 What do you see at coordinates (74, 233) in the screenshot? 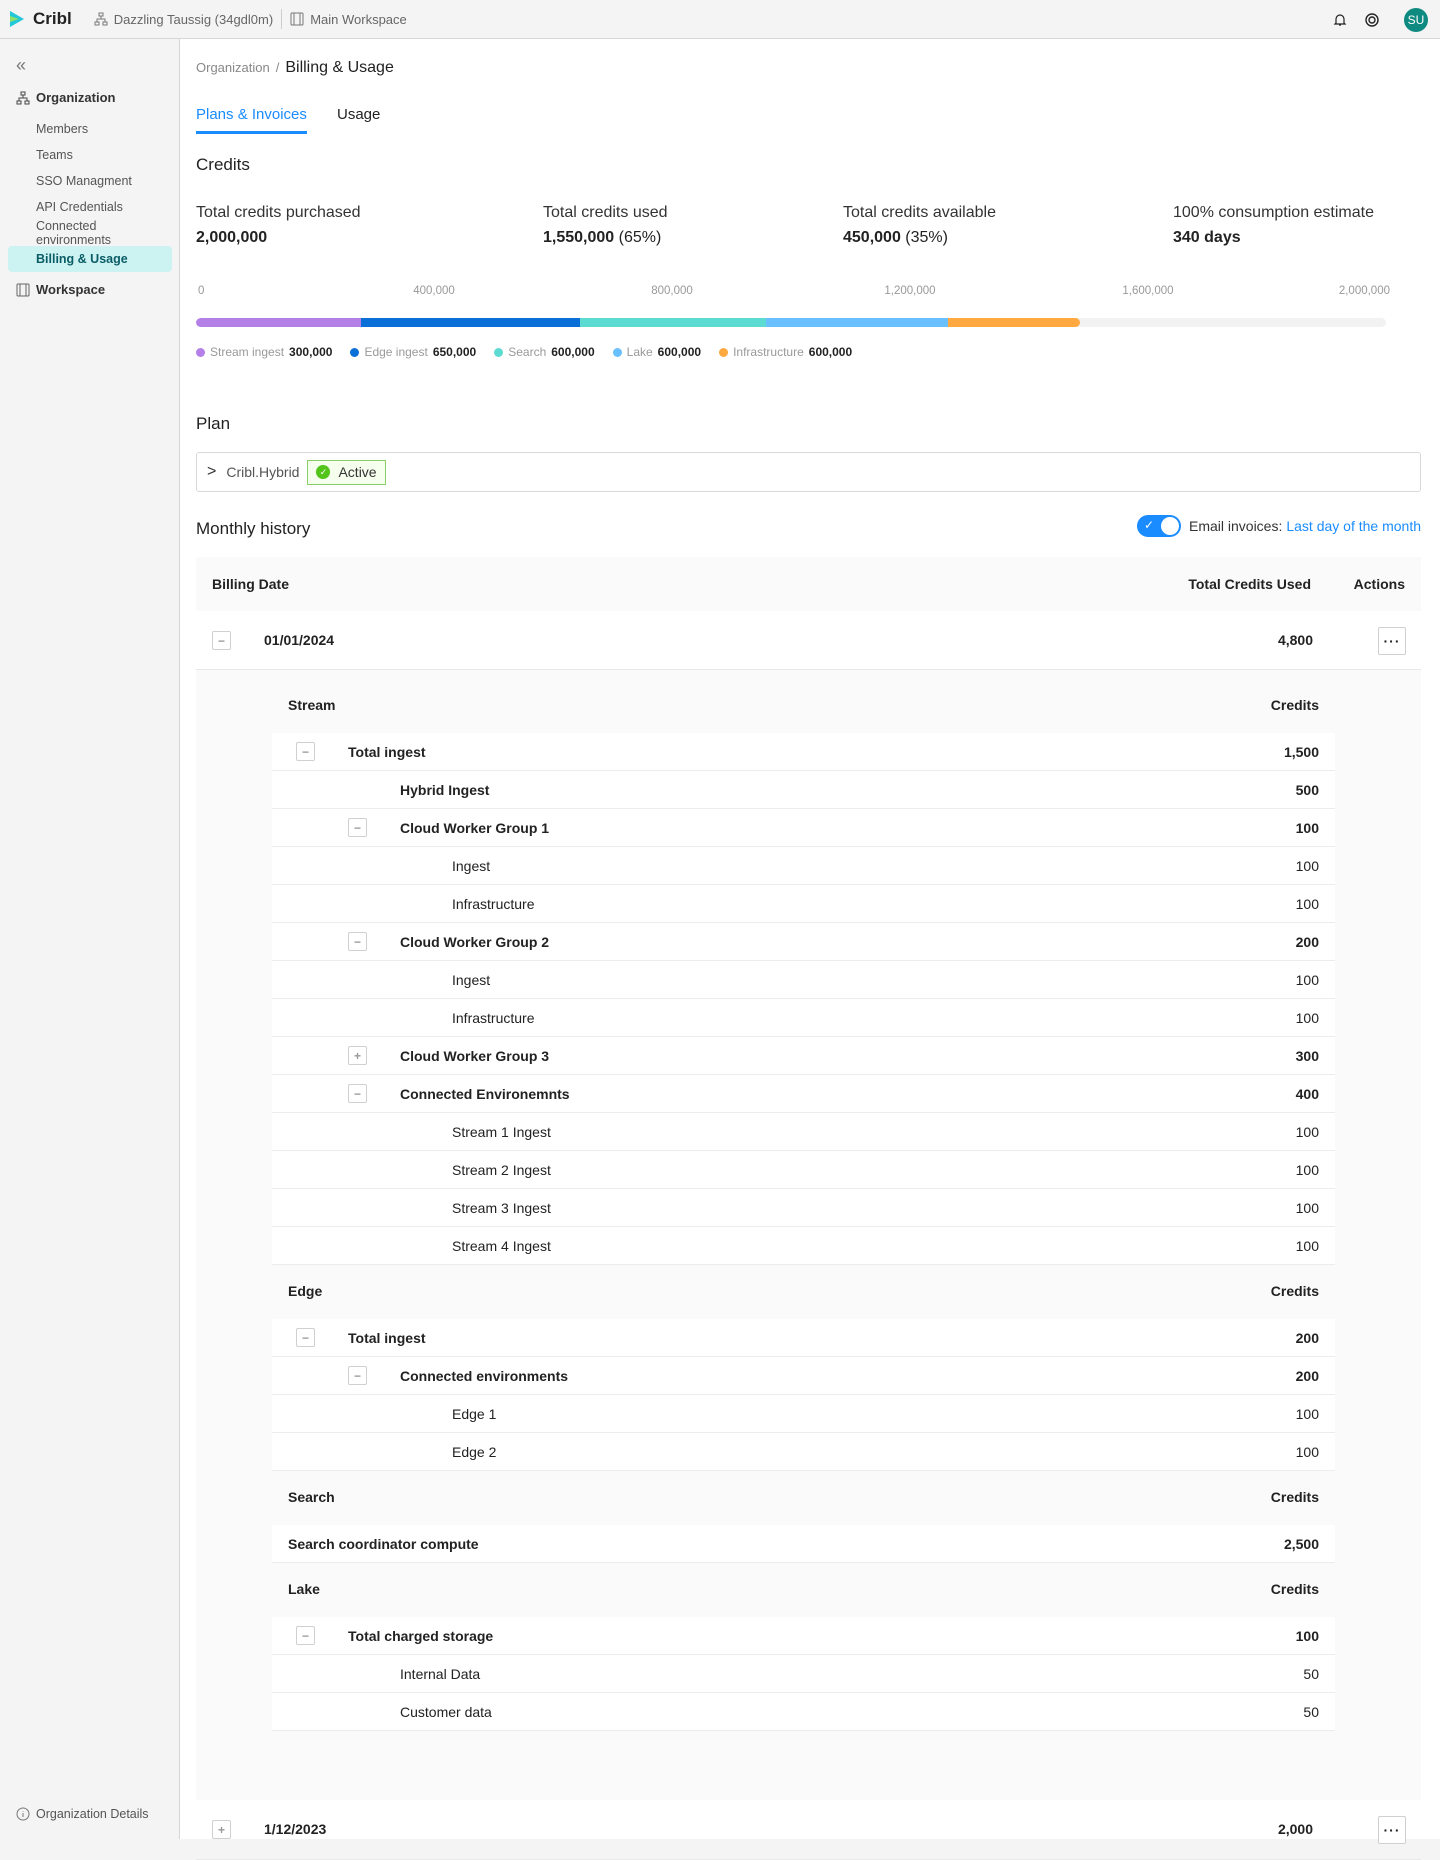
I see `sidebar-item-connected-environments: Connected environments` at bounding box center [74, 233].